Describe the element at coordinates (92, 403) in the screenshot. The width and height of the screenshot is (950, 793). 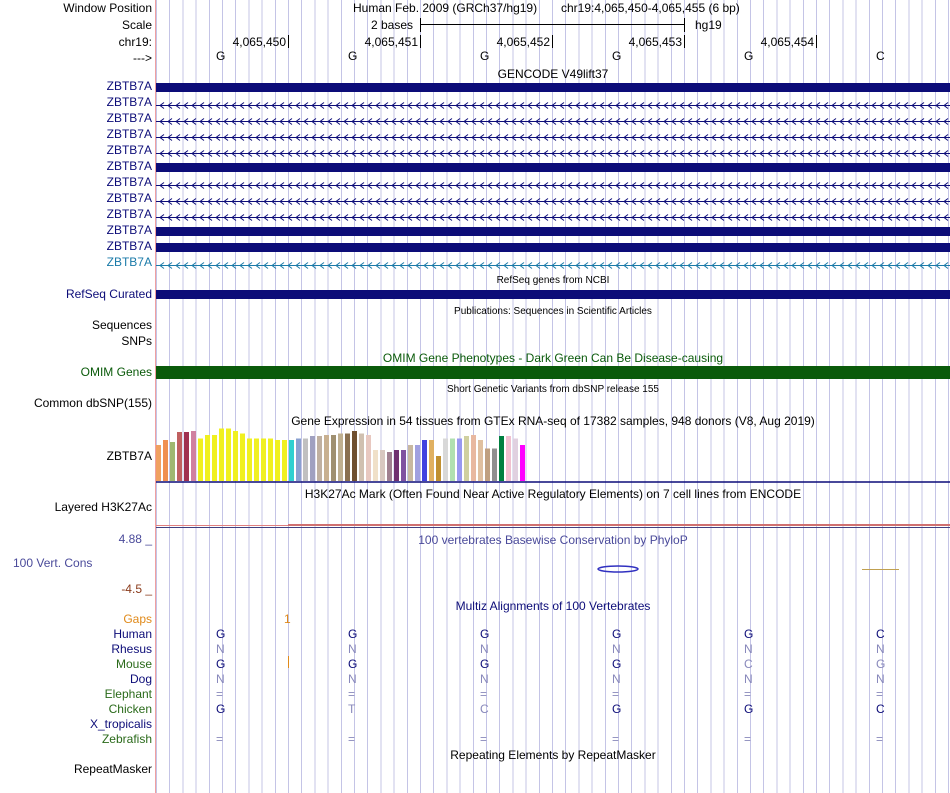
I see `dbsnp-label: Common dbSNP(155)` at that location.